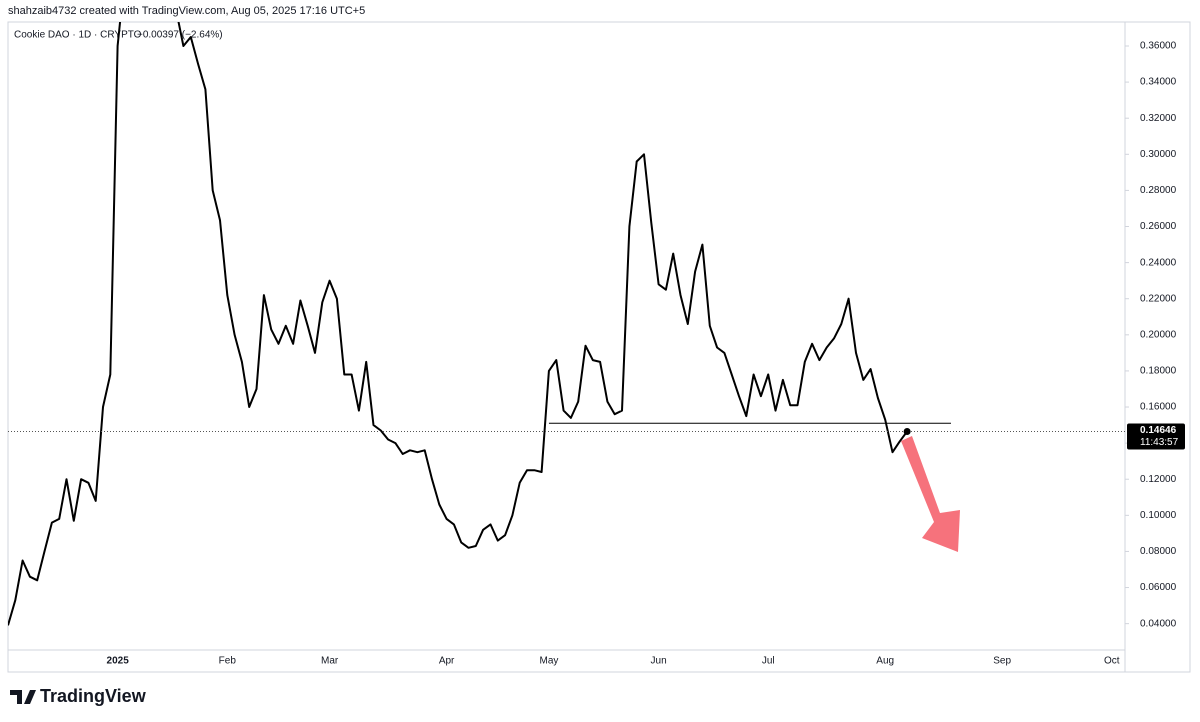 Image resolution: width=1200 pixels, height=722 pixels. What do you see at coordinates (768, 661) in the screenshot?
I see `x-tick-label: Jul` at bounding box center [768, 661].